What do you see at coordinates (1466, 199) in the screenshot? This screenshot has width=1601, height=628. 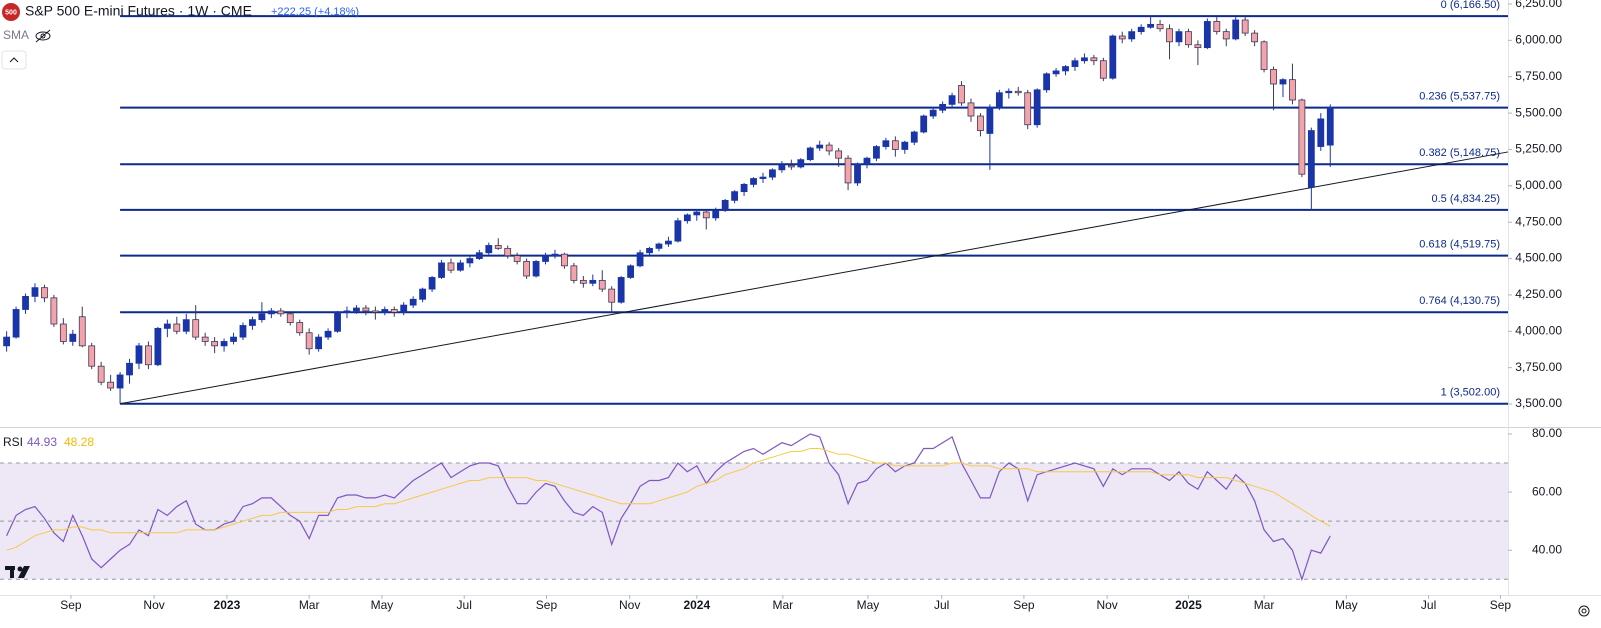 I see `fib-label: 0.5 (4,834.25)` at bounding box center [1466, 199].